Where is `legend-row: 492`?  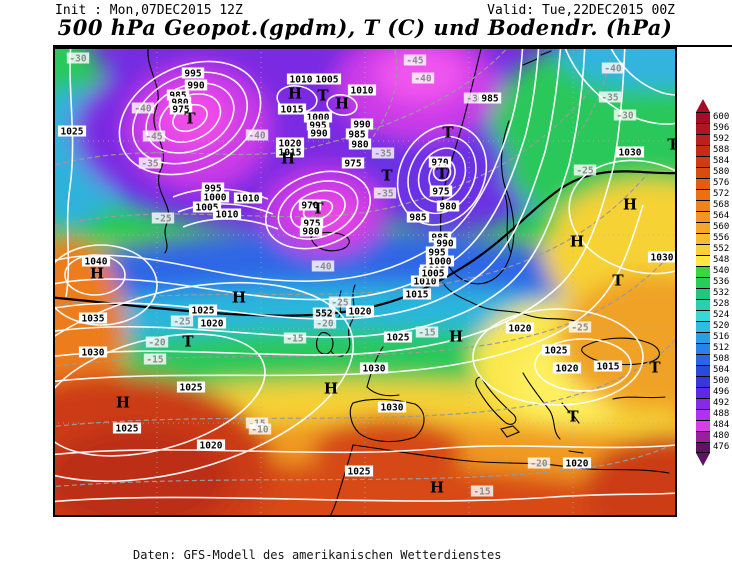 legend-row: 492 is located at coordinates (712, 403).